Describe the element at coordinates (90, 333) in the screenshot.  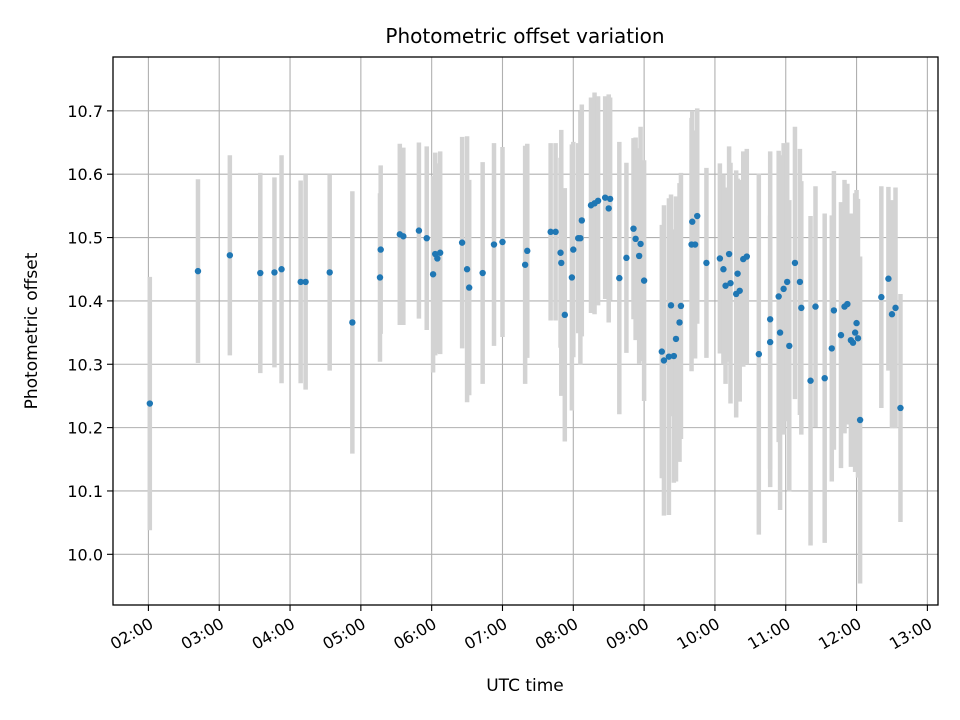
I see `y-axis-ticks: 10.0 10.1 10.2 10.3 10.4 10.5 10.6 10.7` at that location.